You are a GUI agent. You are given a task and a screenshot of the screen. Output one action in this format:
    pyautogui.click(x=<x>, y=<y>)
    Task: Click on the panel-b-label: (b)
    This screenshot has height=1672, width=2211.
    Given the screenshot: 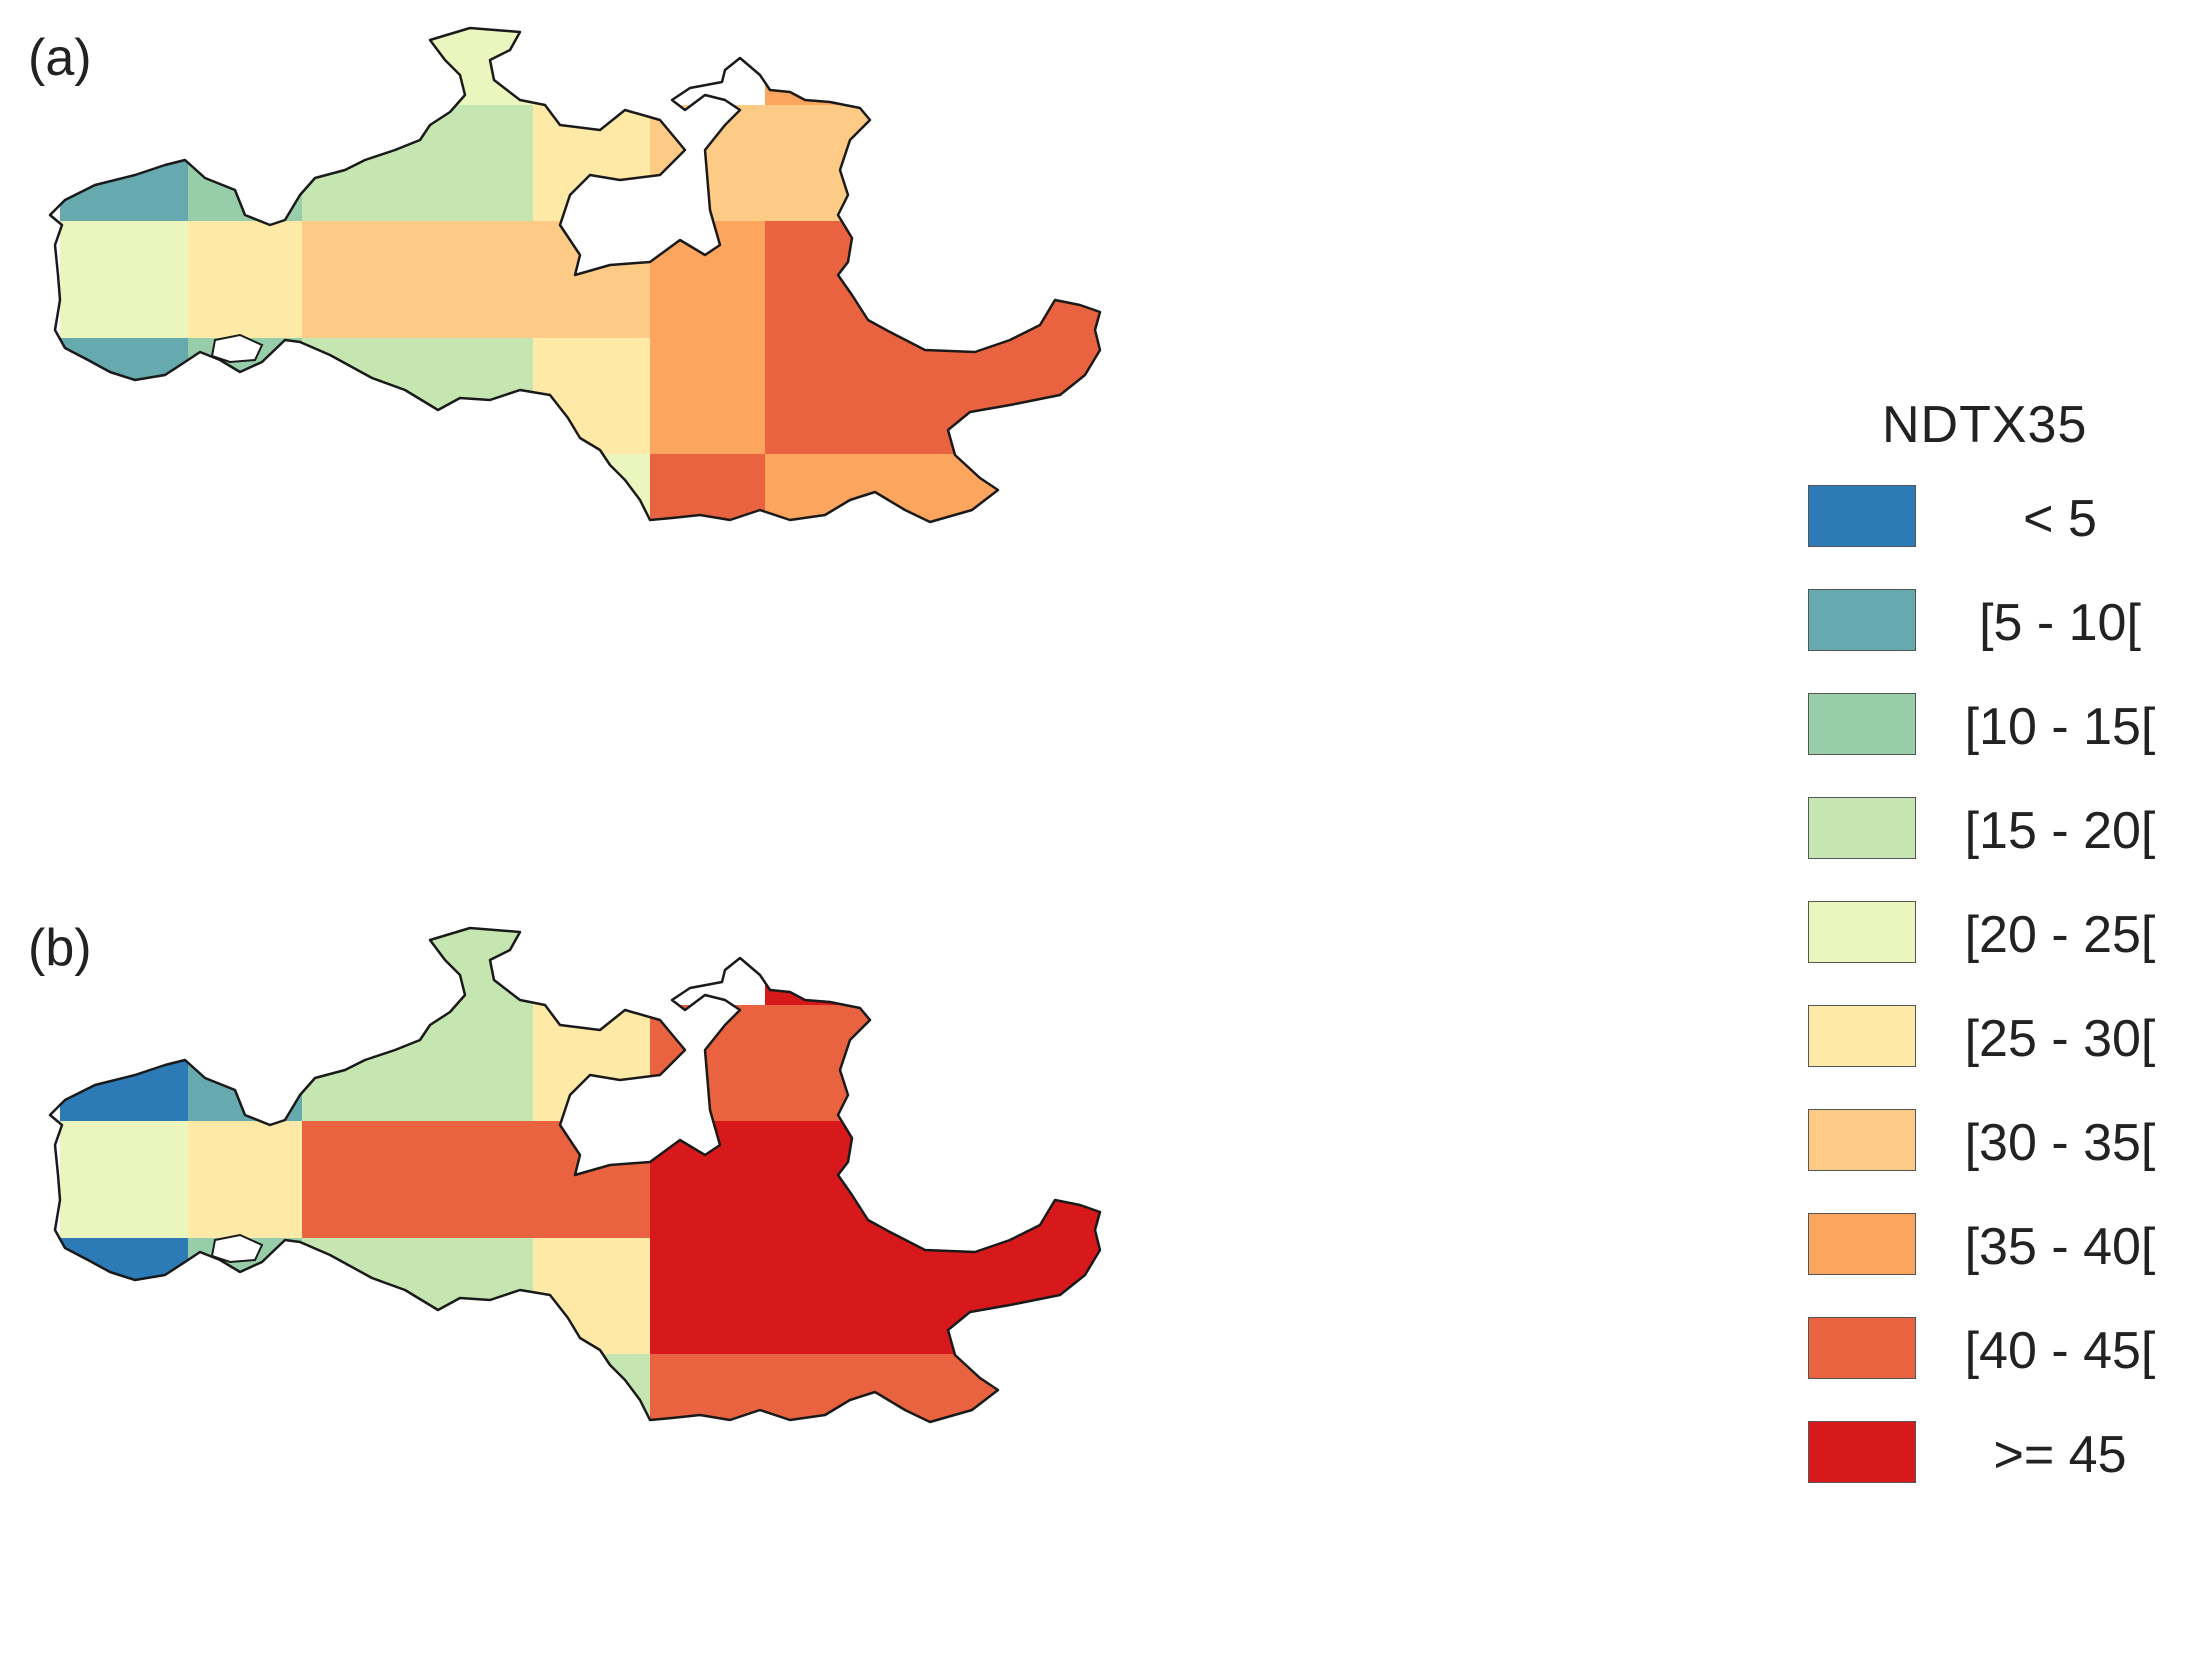 What is the action you would take?
    pyautogui.click(x=60, y=948)
    